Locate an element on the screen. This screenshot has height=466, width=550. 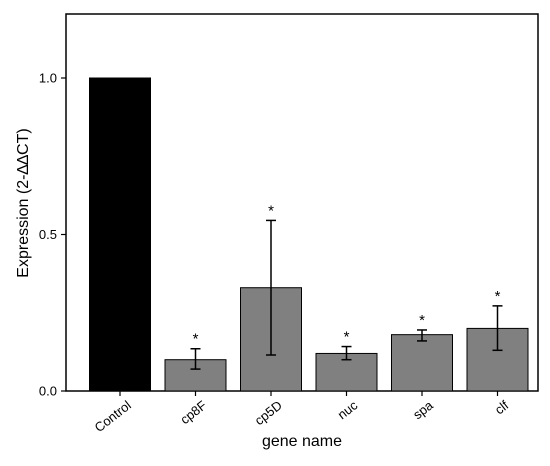
y-axis-ticks: 0.0 0.5 1.0 is located at coordinates (52, 235).